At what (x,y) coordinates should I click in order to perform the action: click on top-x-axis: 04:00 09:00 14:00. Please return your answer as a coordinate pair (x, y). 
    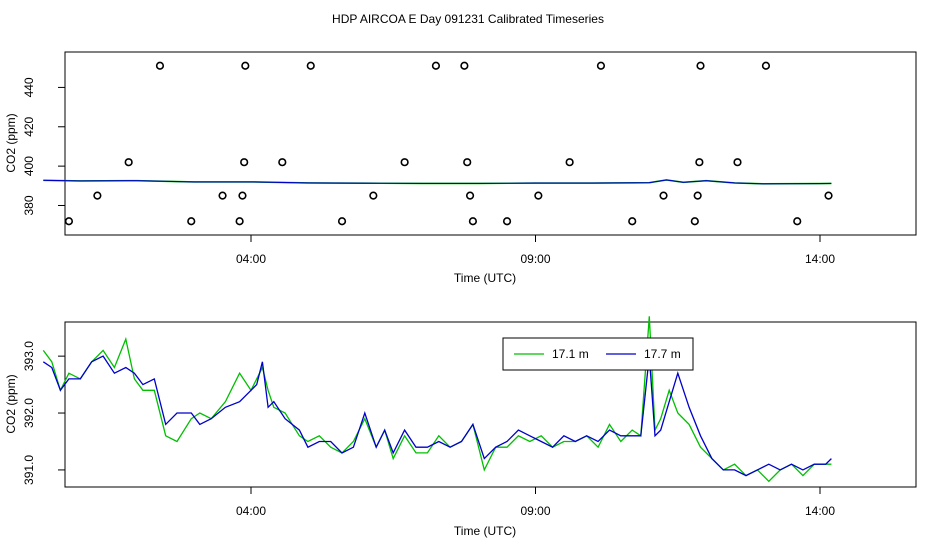
    Looking at the image, I should click on (535, 250).